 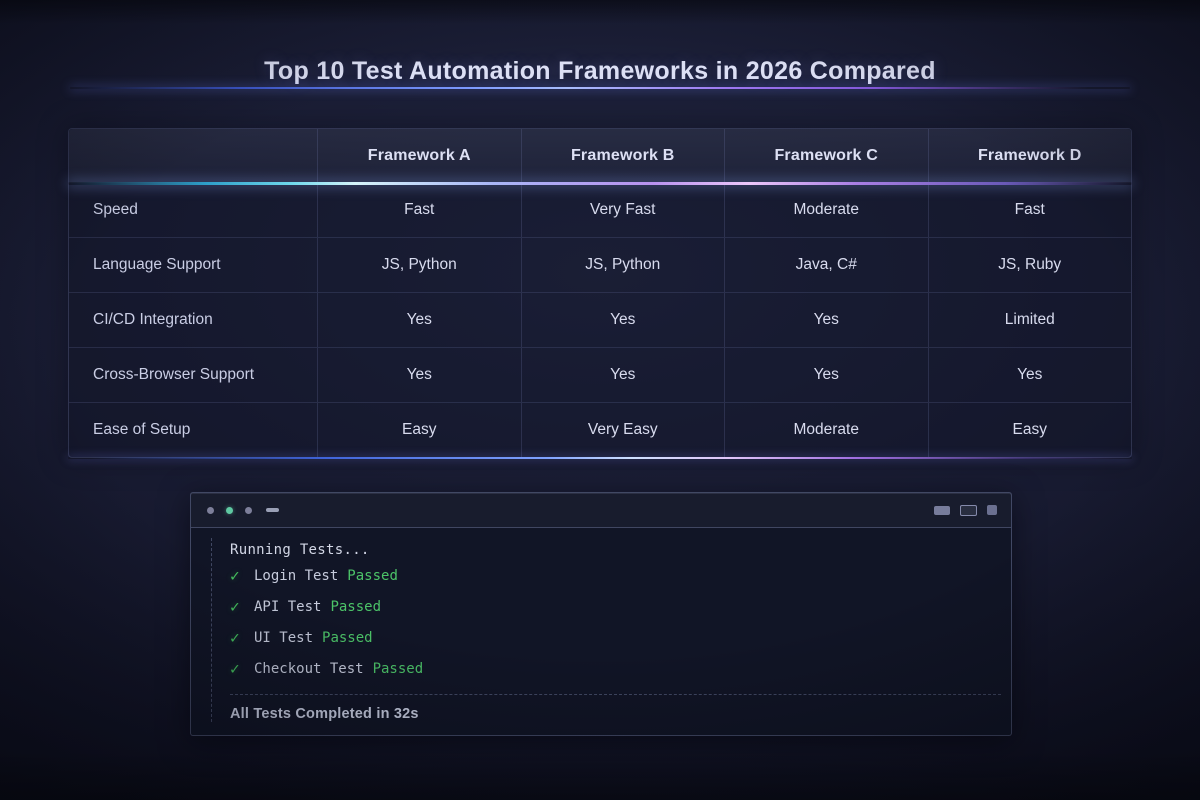 I want to click on terminal-title-bar, so click(x=601, y=510).